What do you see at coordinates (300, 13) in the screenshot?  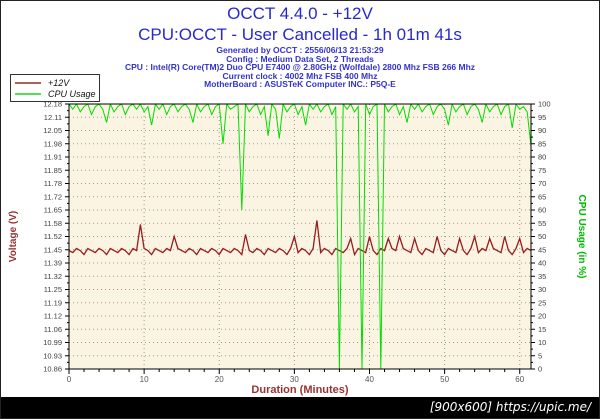 I see `report-title: OCCT 4.4.0 - +12V` at bounding box center [300, 13].